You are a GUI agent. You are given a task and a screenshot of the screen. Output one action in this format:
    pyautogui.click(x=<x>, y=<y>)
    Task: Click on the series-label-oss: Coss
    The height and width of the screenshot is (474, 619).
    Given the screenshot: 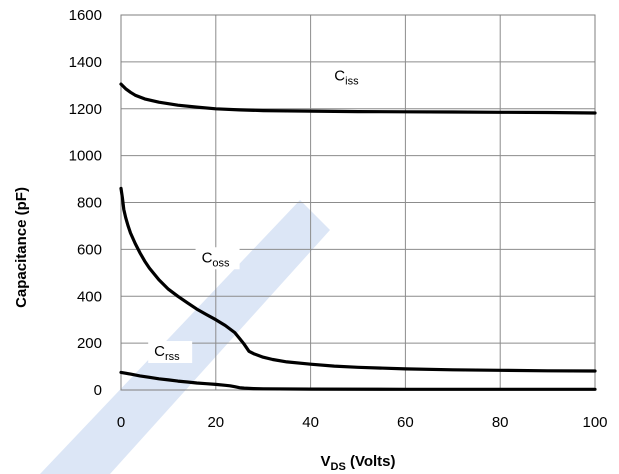 What is the action you would take?
    pyautogui.click(x=216, y=259)
    